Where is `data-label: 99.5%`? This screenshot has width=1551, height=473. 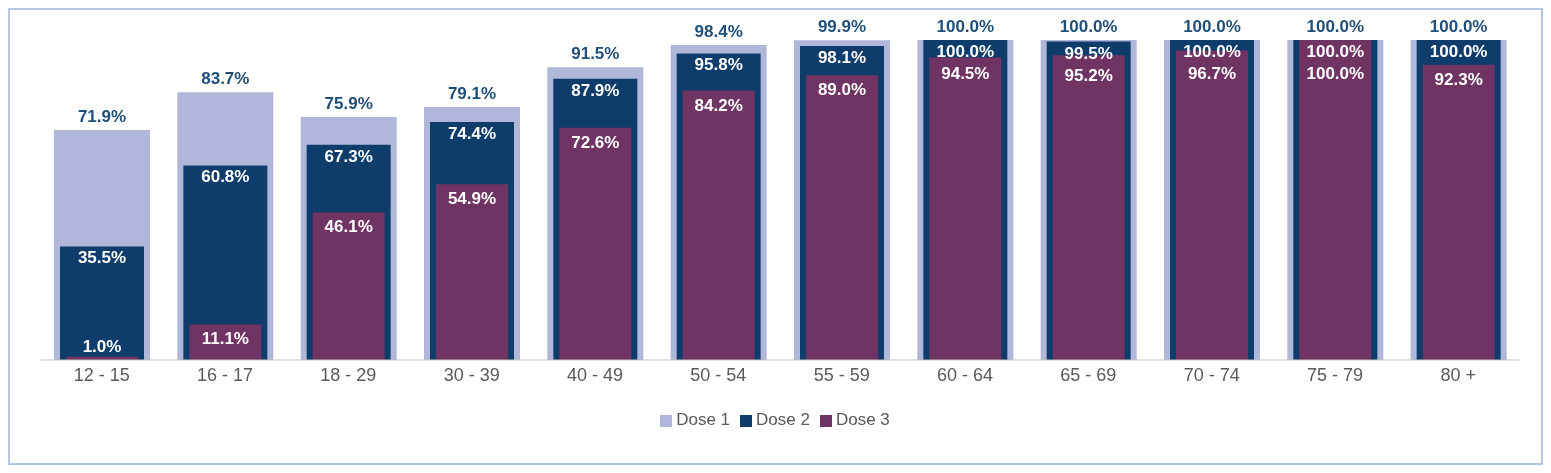 data-label: 99.5% is located at coordinates (1088, 53).